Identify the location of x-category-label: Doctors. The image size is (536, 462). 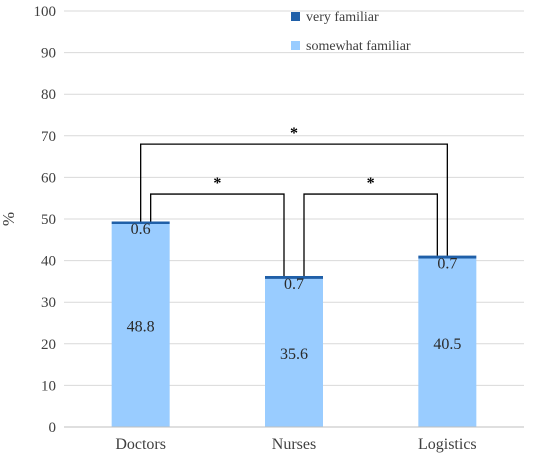
(140, 444).